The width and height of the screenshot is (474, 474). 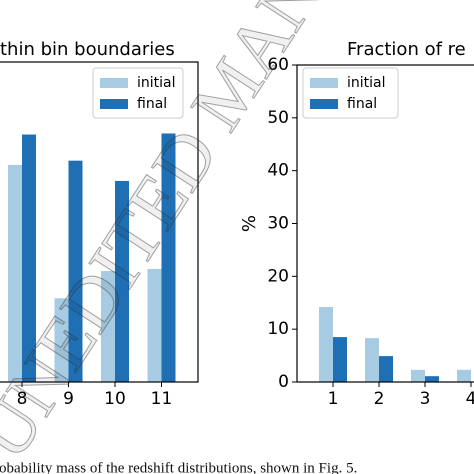 What do you see at coordinates (379, 399) in the screenshot?
I see `x-tick-label: 2` at bounding box center [379, 399].